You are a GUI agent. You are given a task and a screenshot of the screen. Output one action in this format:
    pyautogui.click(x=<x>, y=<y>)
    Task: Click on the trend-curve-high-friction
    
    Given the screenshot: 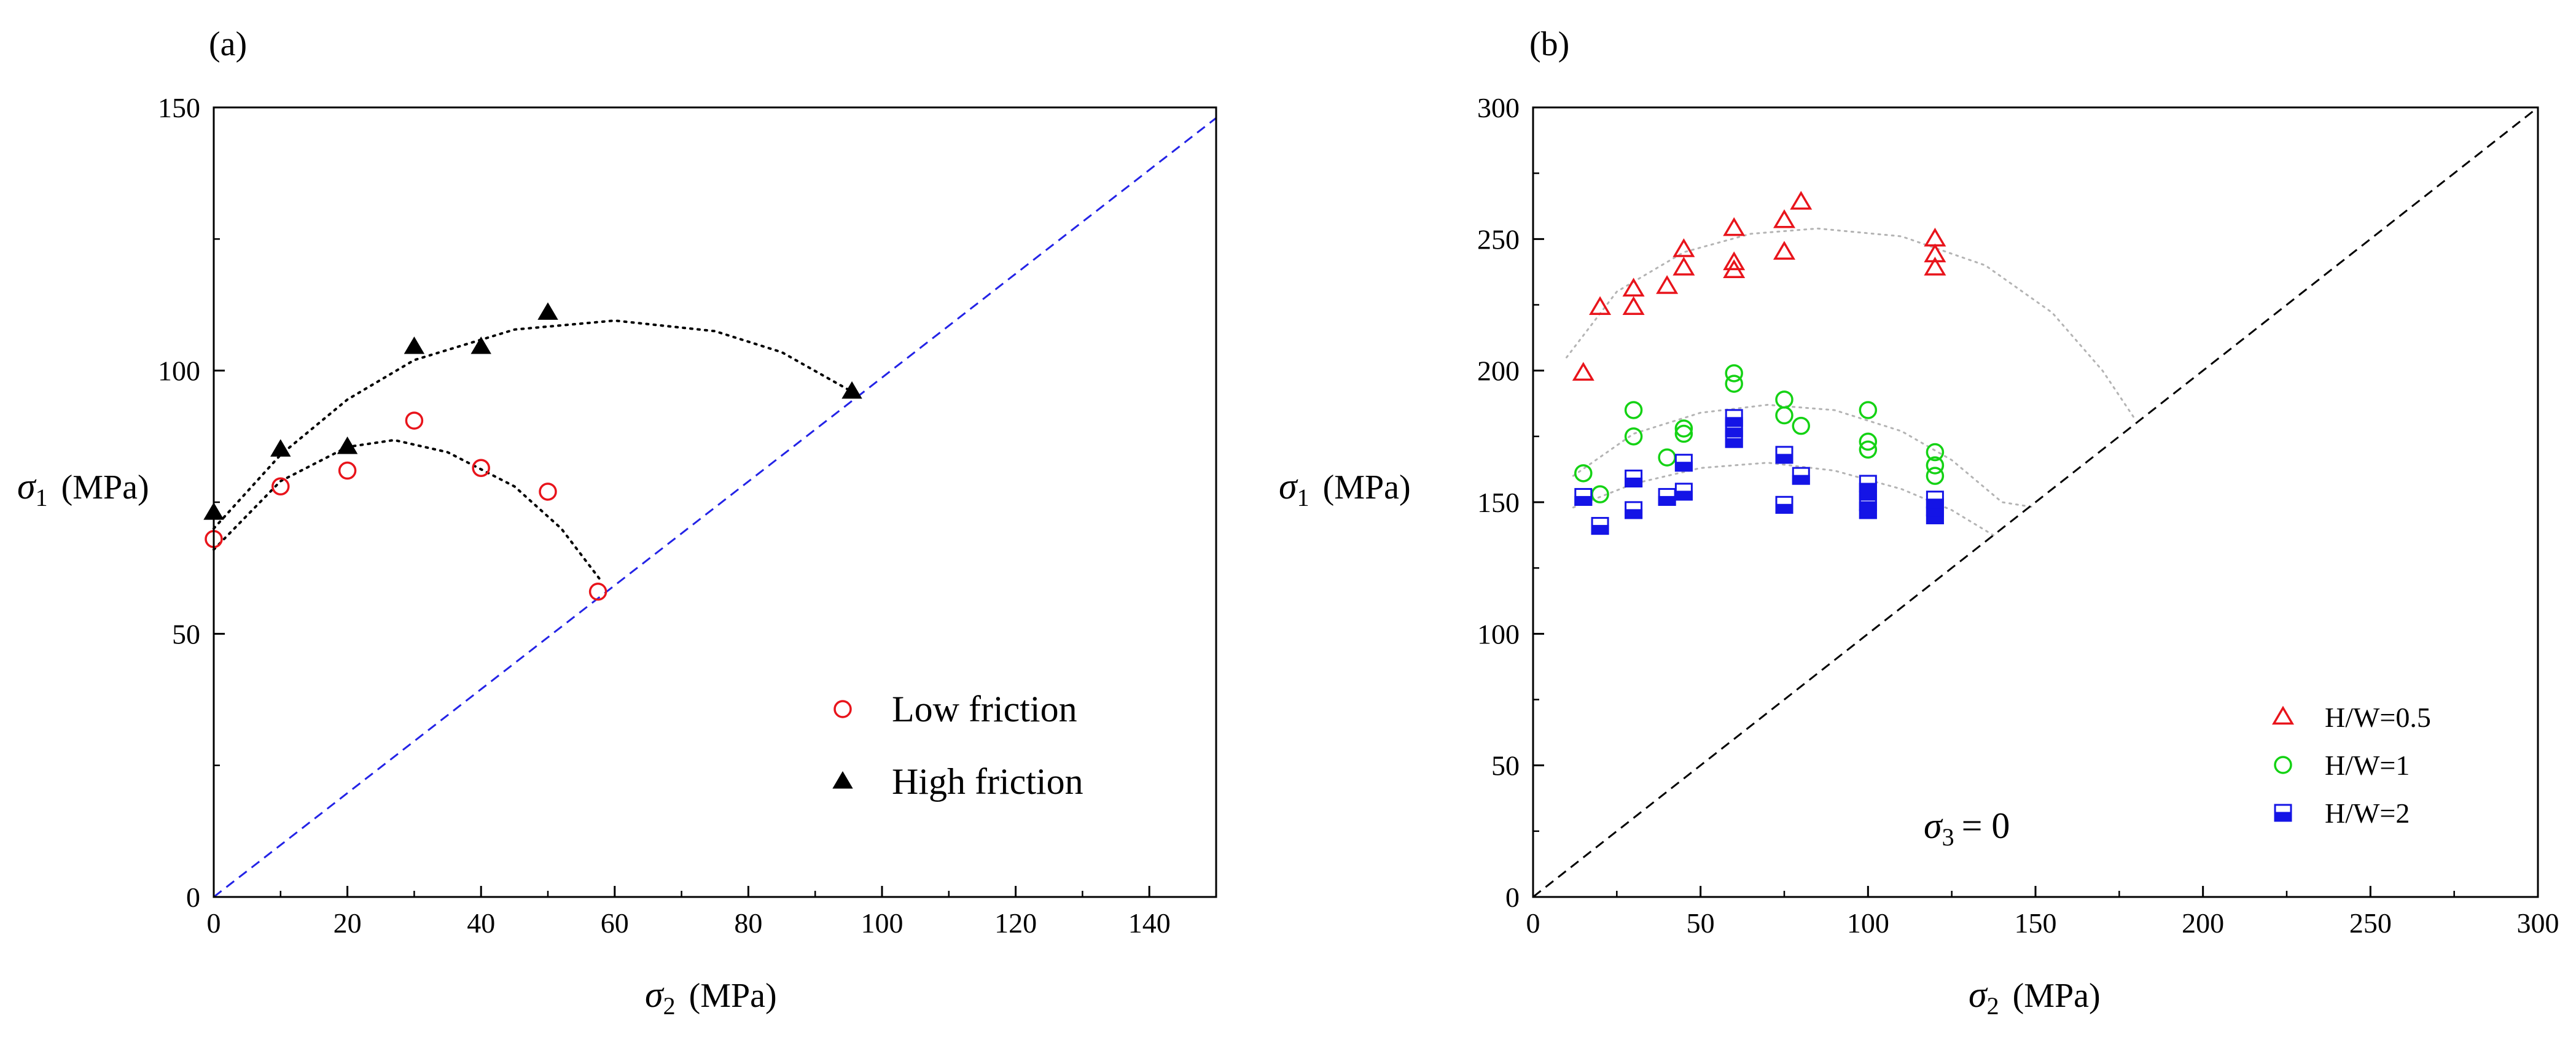 What is the action you would take?
    pyautogui.click(x=533, y=424)
    